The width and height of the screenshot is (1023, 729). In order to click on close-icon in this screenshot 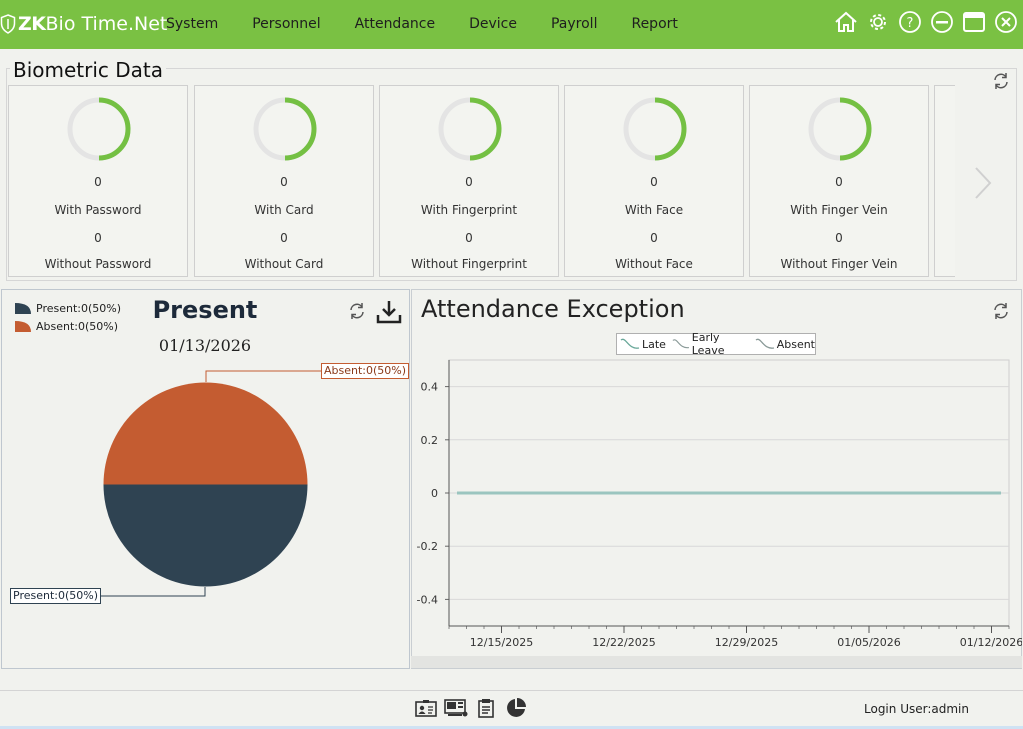, I will do `click(1006, 22)`.